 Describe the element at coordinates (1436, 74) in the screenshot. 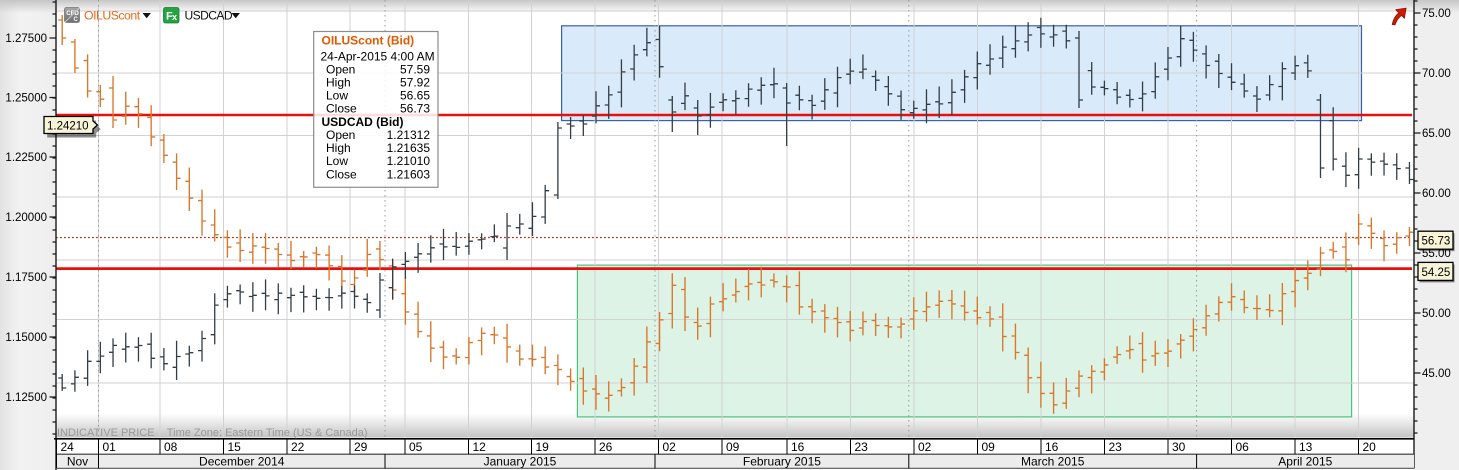

I see `svg-text: 70.00` at that location.